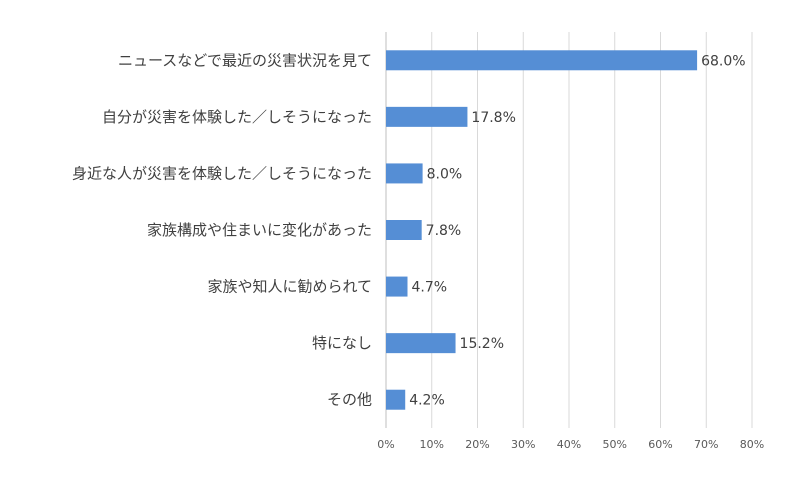 This screenshot has width=800, height=480. Describe the element at coordinates (723, 61) in the screenshot. I see `value-label: 68.0%` at that location.